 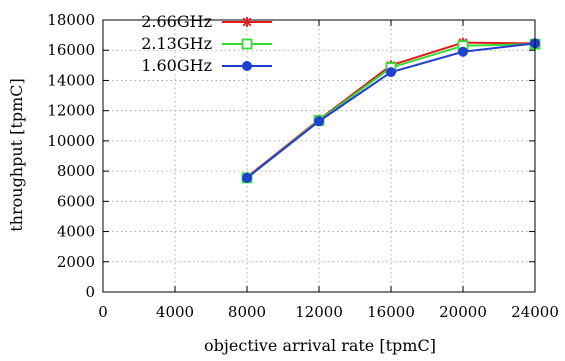 I want to click on y-tick-label: 14000, so click(x=71, y=80).